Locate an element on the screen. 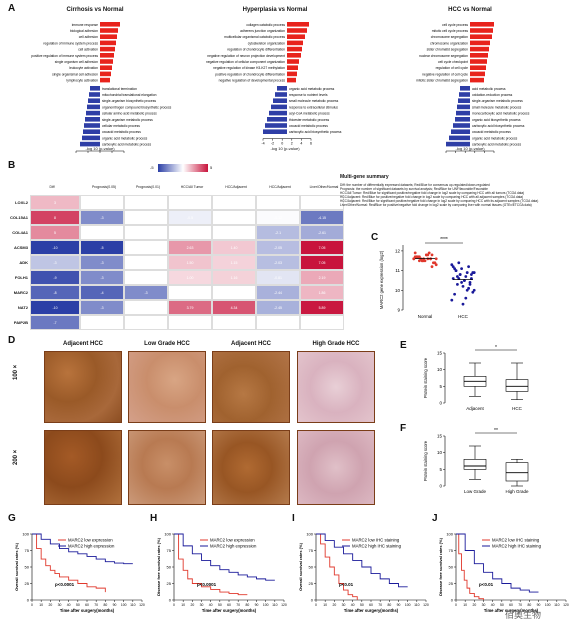 This screenshot has width=577, height=628. heatmap-cell: -2.44 is located at coordinates (278, 292).